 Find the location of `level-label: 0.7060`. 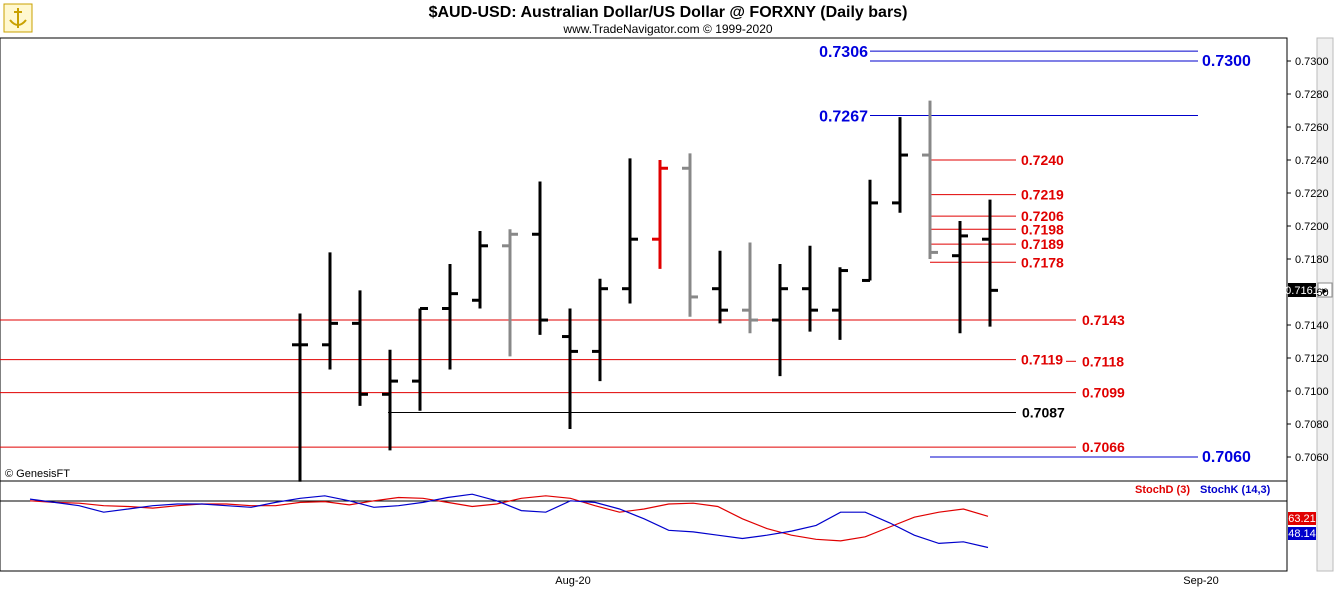

level-label: 0.7060 is located at coordinates (1226, 457).